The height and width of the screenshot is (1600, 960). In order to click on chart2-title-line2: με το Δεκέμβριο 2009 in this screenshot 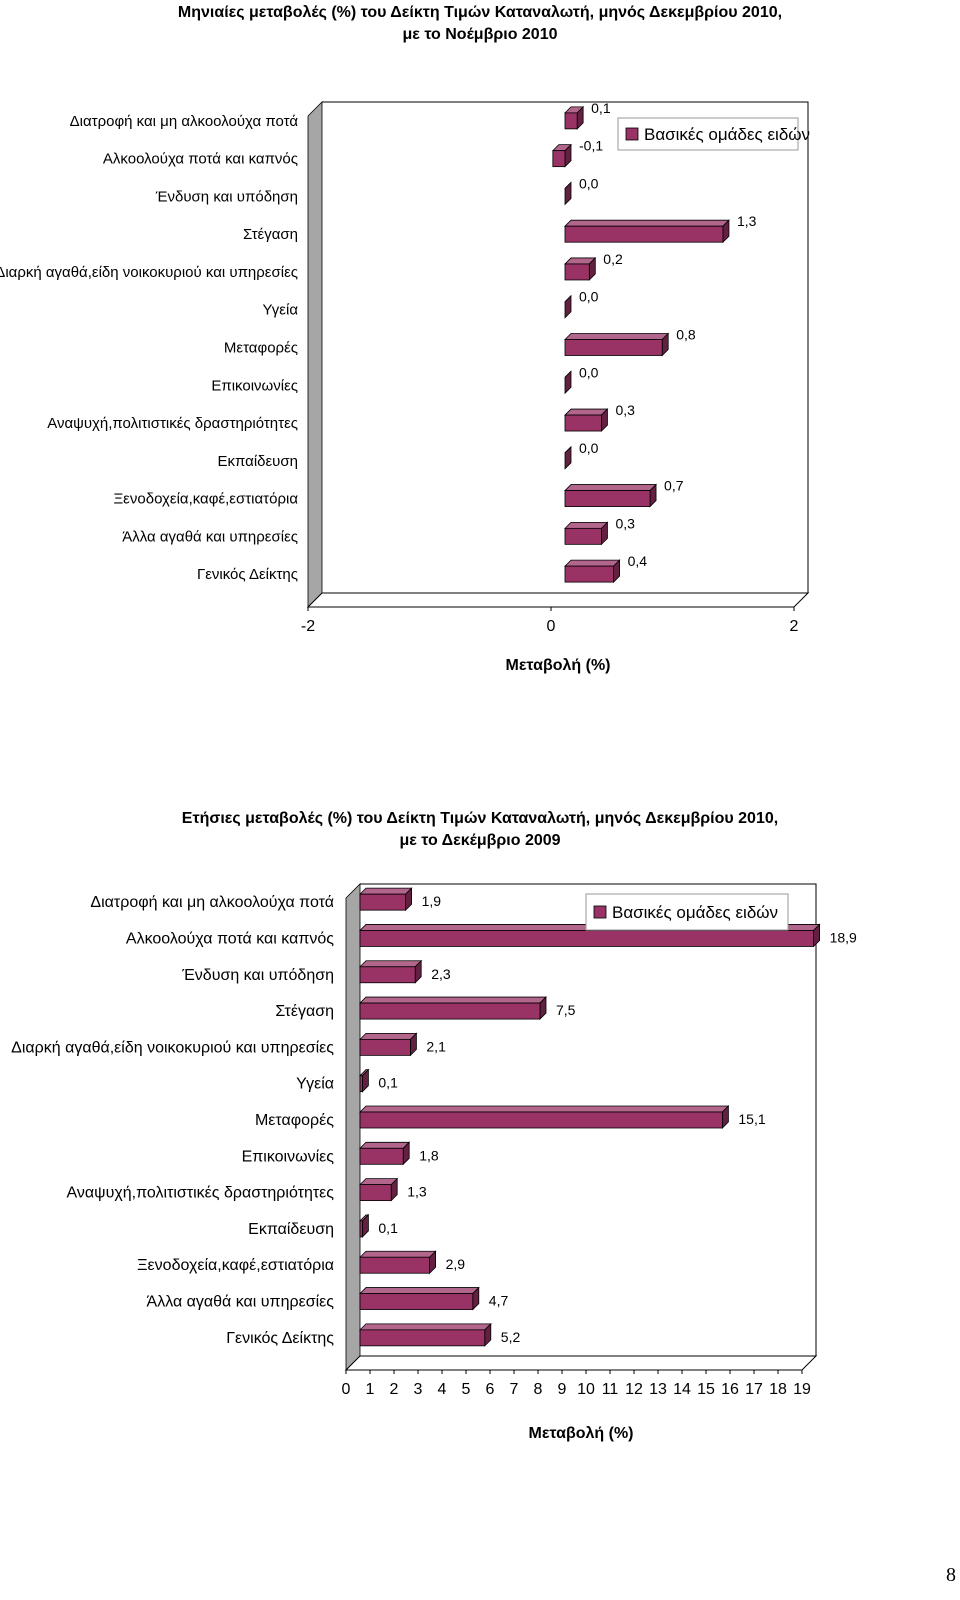, I will do `click(480, 840)`.